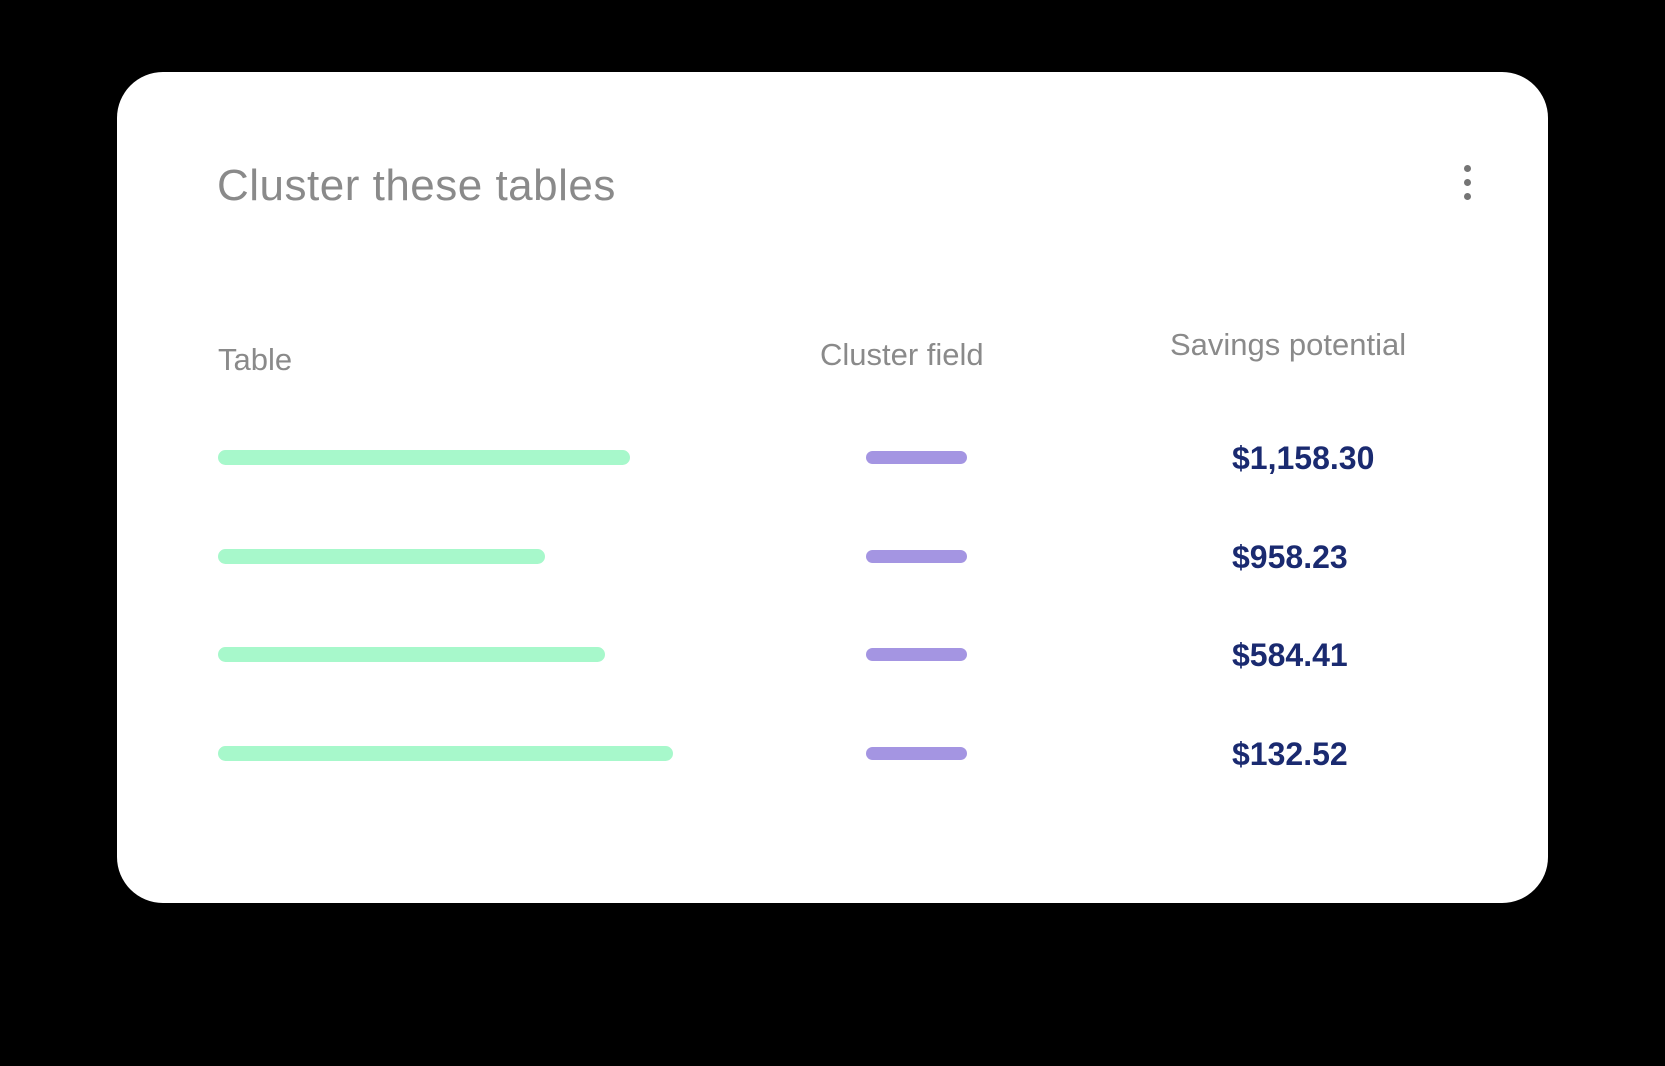 This screenshot has height=1066, width=1665. I want to click on column-header-savings-potential: Savings potential, so click(1288, 344).